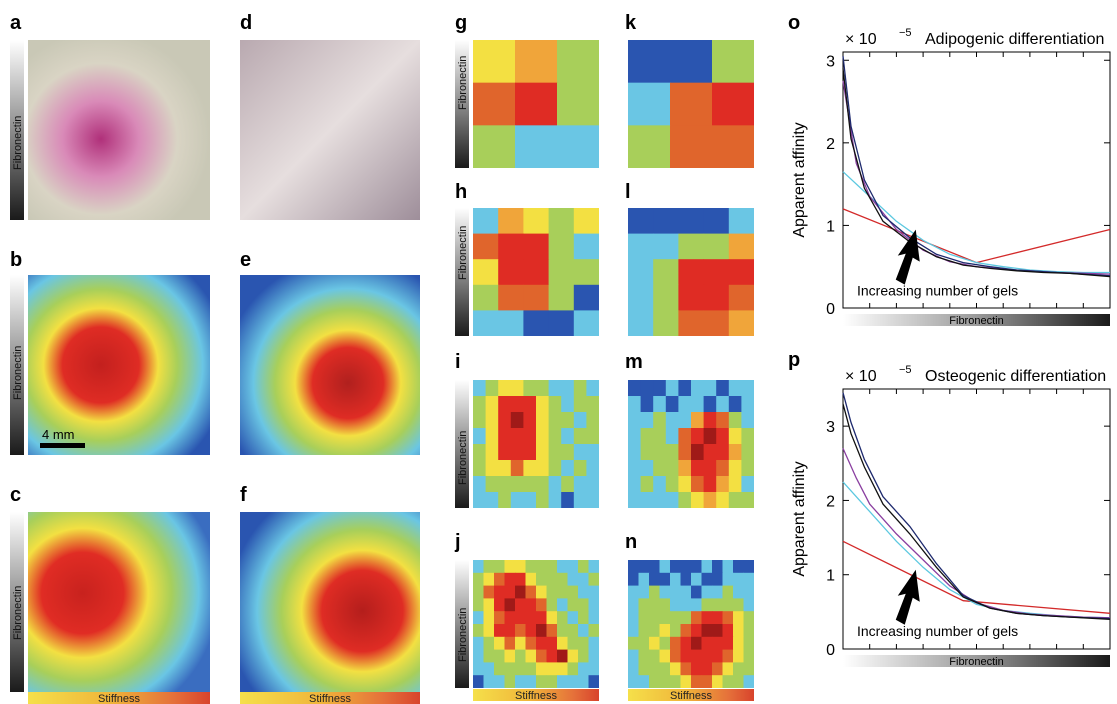  What do you see at coordinates (330, 698) in the screenshot?
I see `stiffness-bar-f: Stiffness` at bounding box center [330, 698].